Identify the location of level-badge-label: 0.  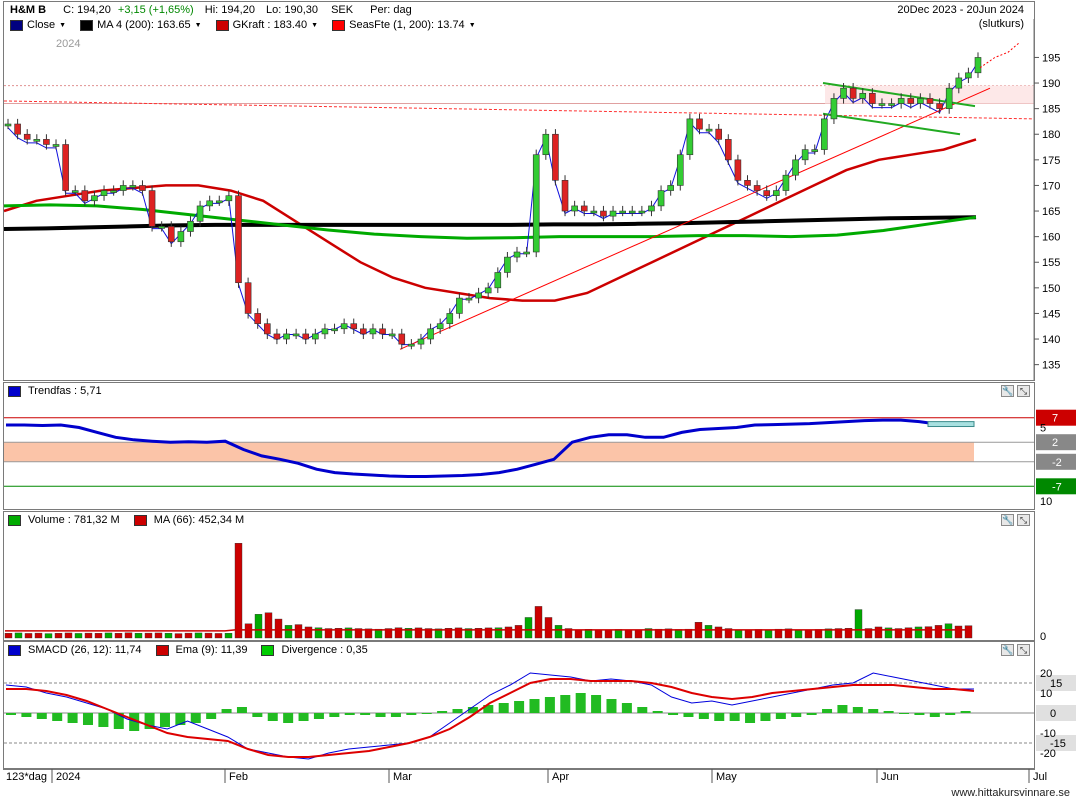
(1053, 714).